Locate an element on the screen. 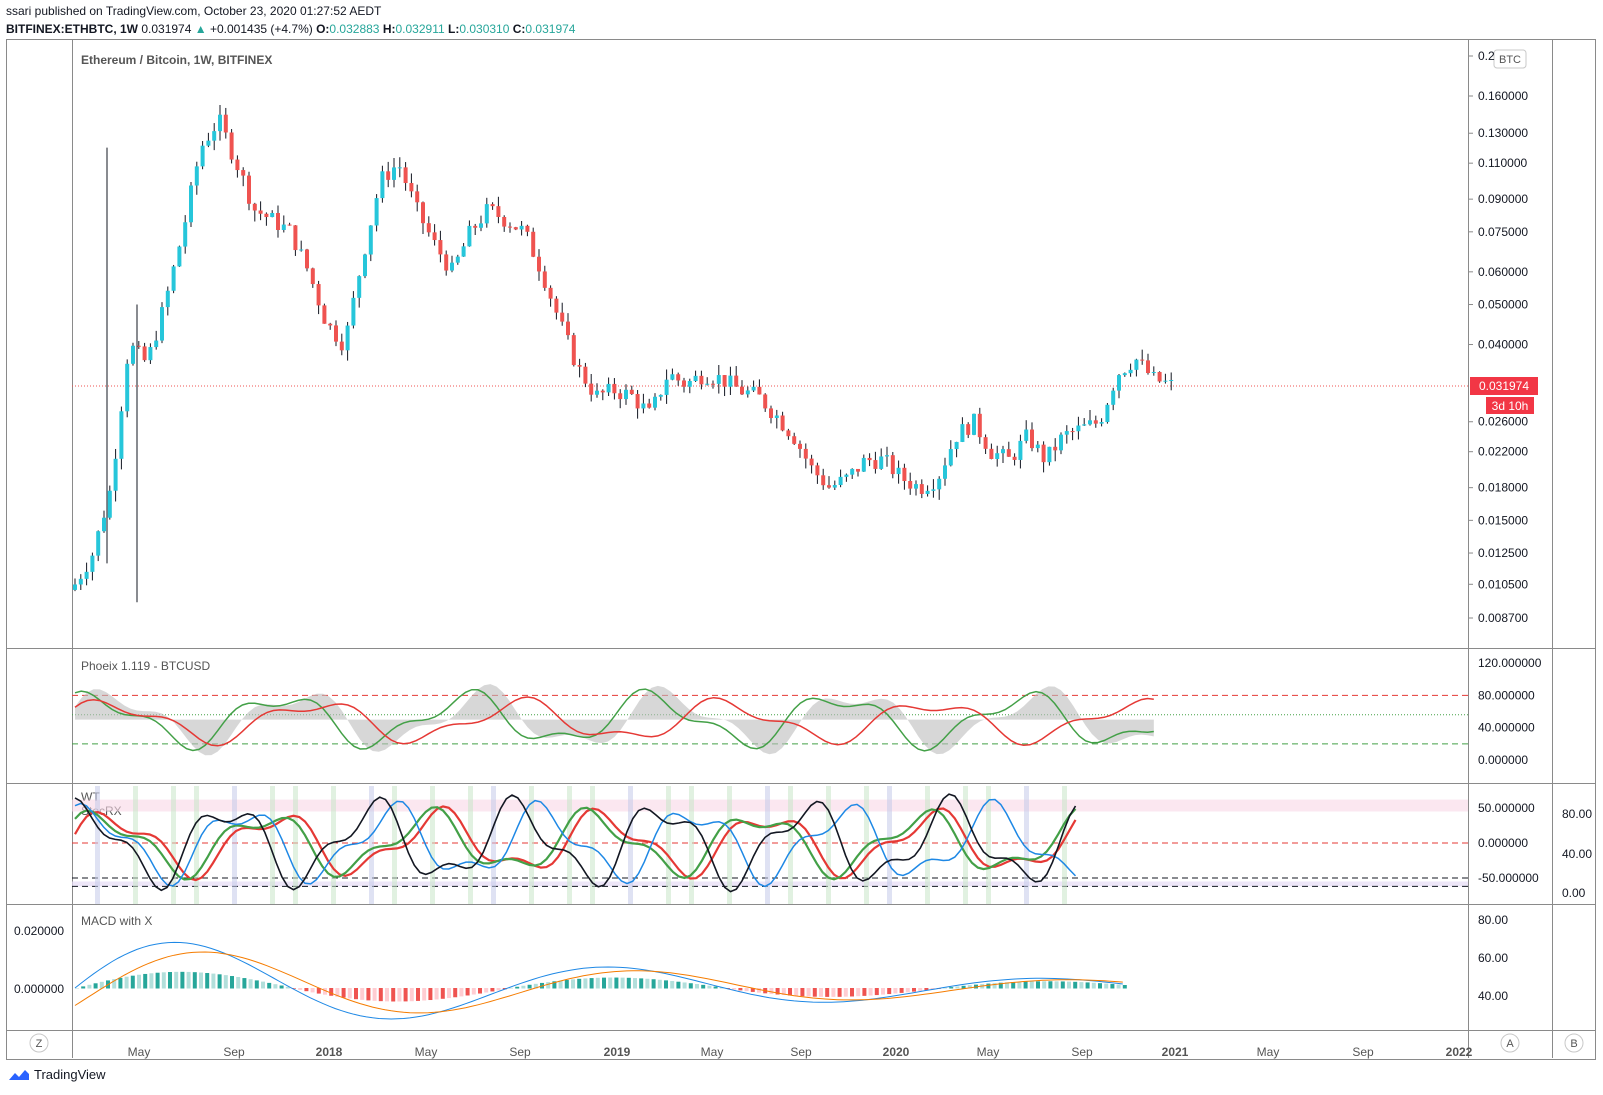  axis-label: 0.012500 is located at coordinates (1503, 553).